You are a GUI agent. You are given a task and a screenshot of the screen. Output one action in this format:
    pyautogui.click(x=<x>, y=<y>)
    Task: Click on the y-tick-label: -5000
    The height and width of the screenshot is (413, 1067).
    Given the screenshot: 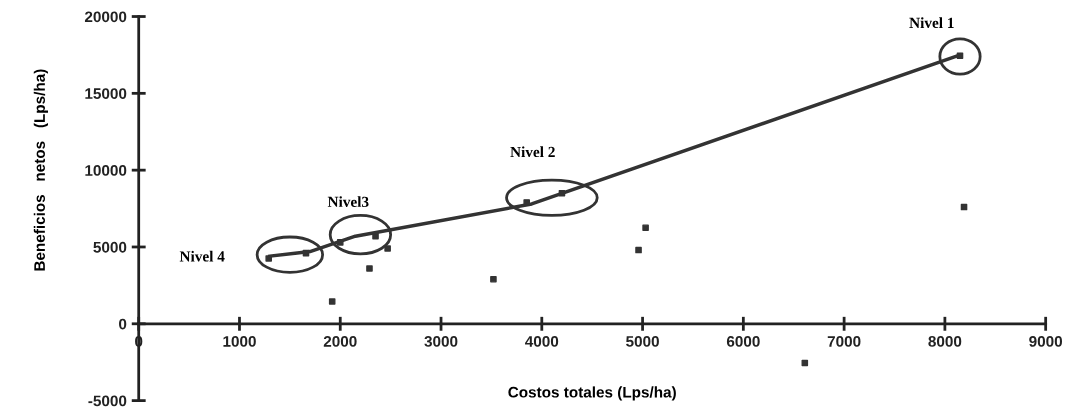 What is the action you would take?
    pyautogui.click(x=107, y=401)
    